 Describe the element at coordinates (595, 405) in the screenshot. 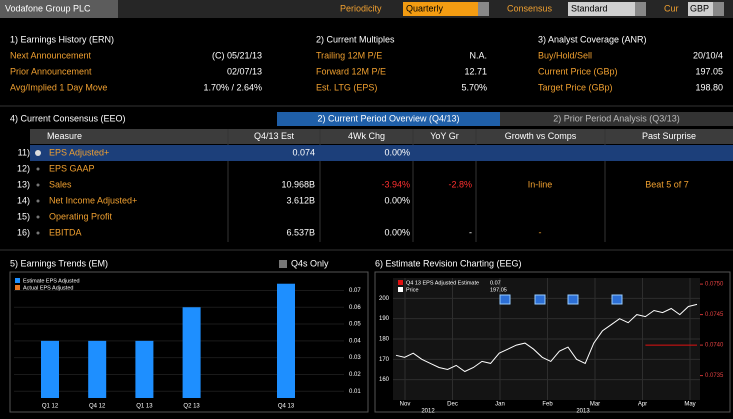

I see `x-tick-label: Mar` at that location.